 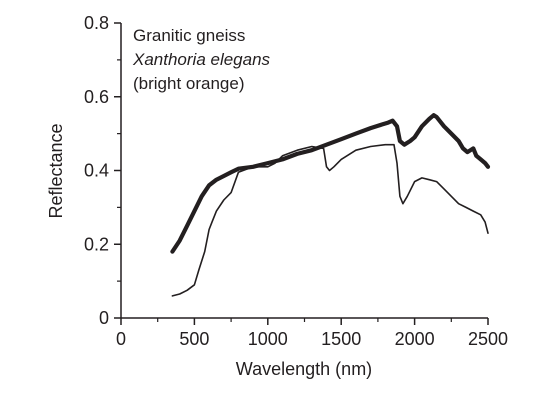 What do you see at coordinates (415, 339) in the screenshot?
I see `x-tick-label: 2000` at bounding box center [415, 339].